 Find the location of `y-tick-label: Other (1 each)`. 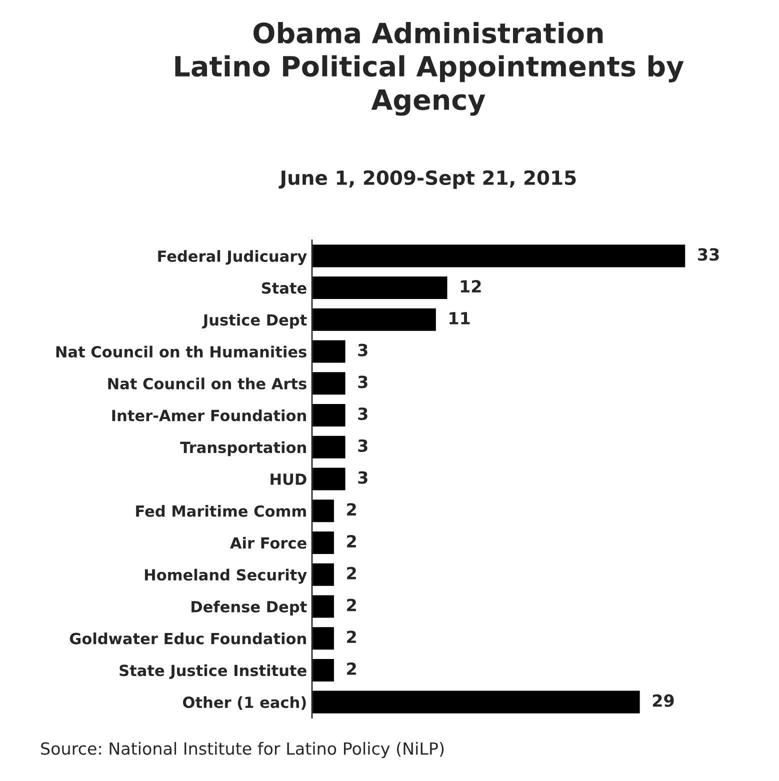

y-tick-label: Other (1 each) is located at coordinates (244, 703).